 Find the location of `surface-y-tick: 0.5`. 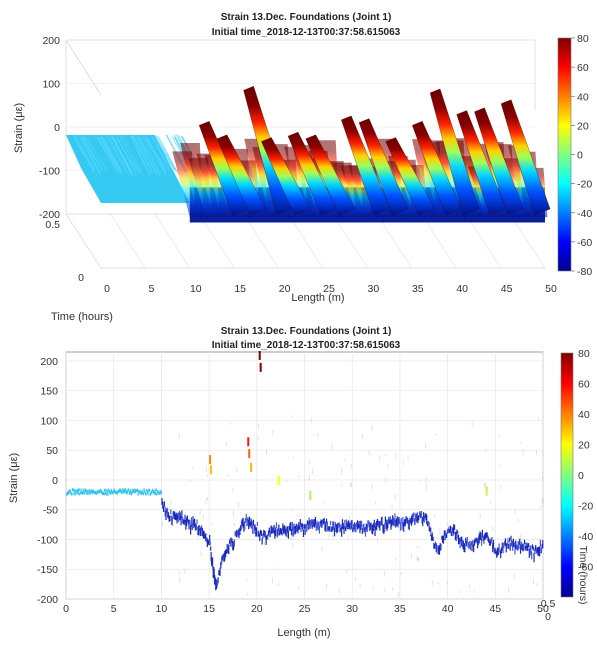

surface-y-tick: 0.5 is located at coordinates (52, 225).